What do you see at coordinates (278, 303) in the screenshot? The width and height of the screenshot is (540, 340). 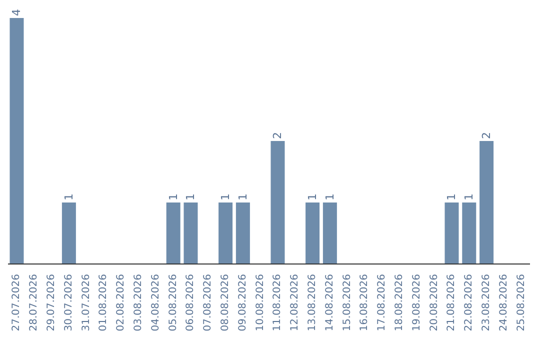 I see `x-tick-label: 11.08.2026` at bounding box center [278, 303].